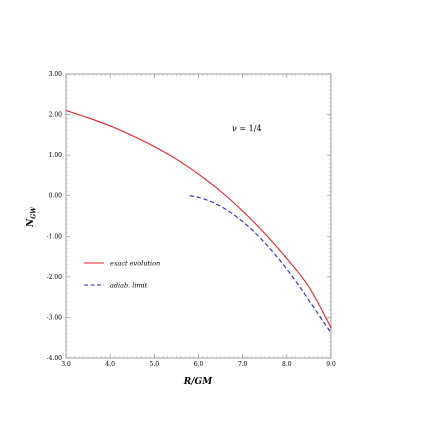 Image resolution: width=432 pixels, height=432 pixels. Describe the element at coordinates (56, 196) in the screenshot. I see `y-tick-label: 0.00` at that location.